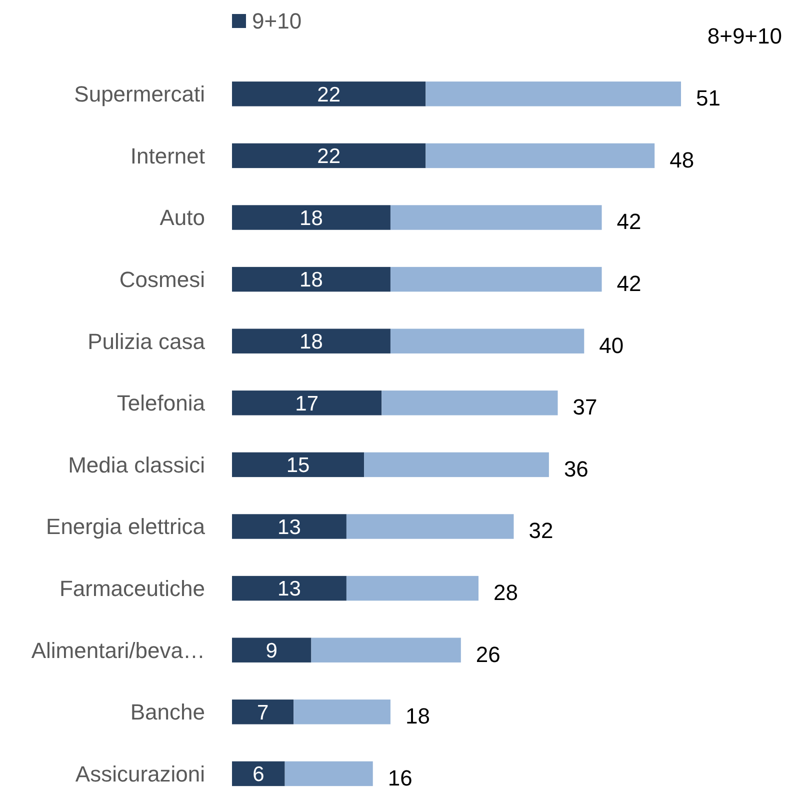  I want to click on data-label: 15, so click(298, 466).